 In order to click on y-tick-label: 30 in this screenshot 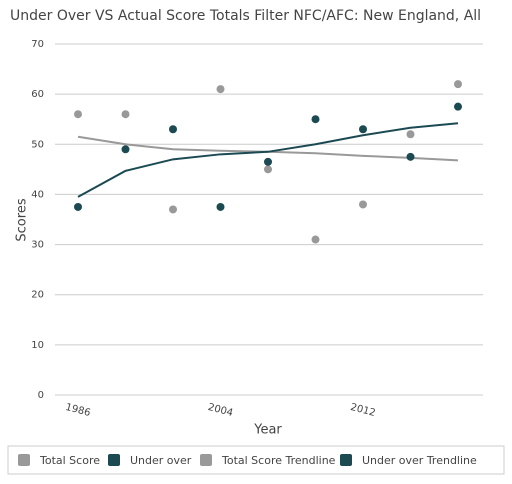, I will do `click(37, 245)`.